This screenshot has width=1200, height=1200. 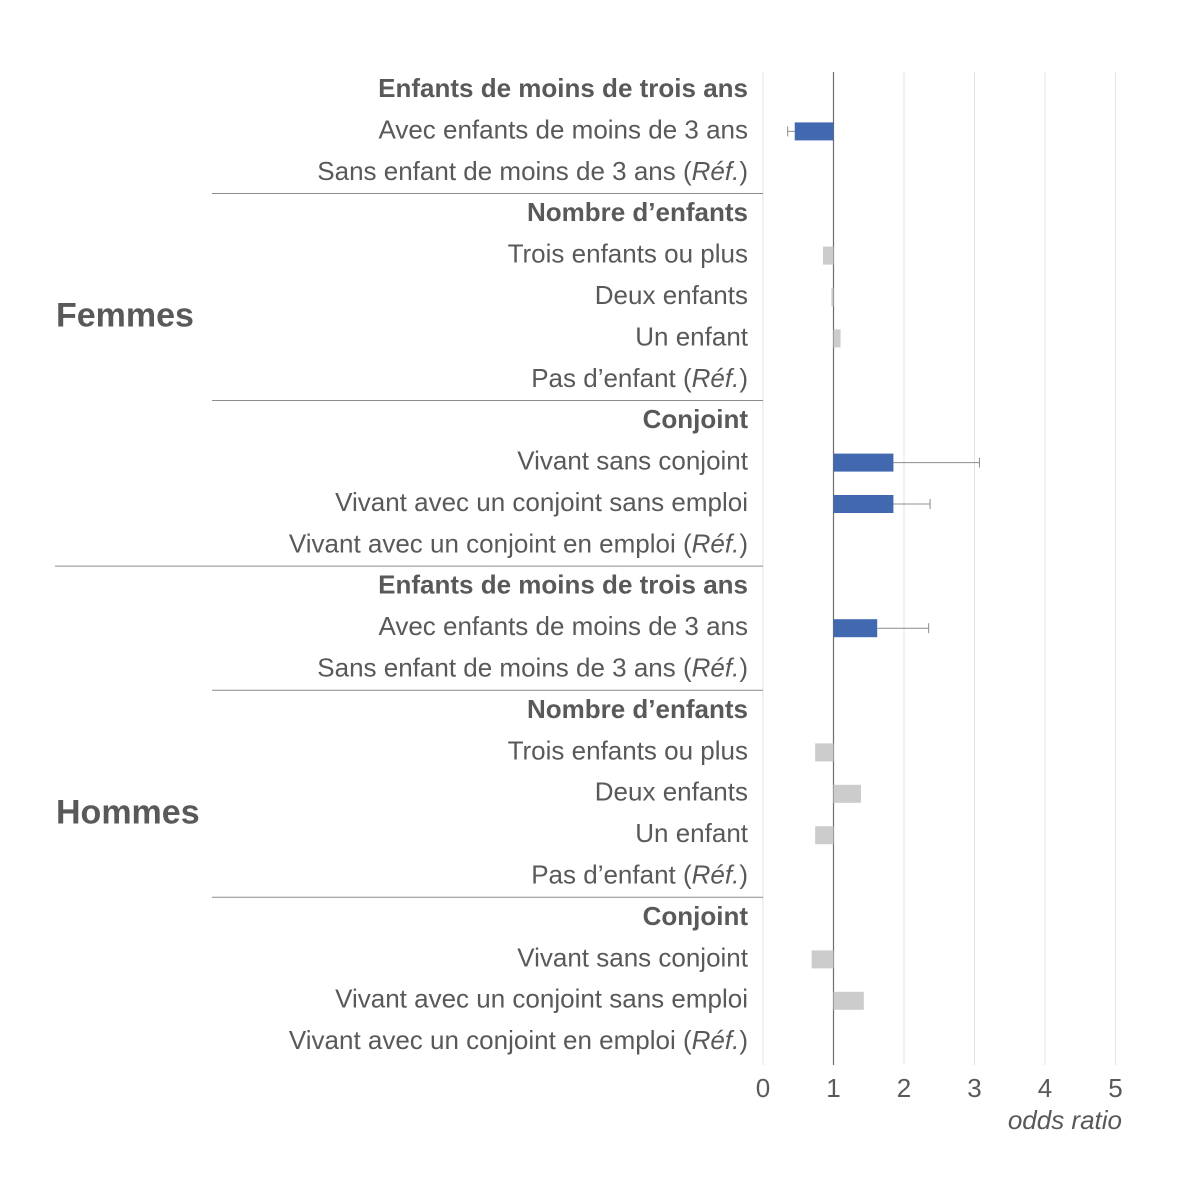 I want to click on group-label: Hommes, so click(x=128, y=812).